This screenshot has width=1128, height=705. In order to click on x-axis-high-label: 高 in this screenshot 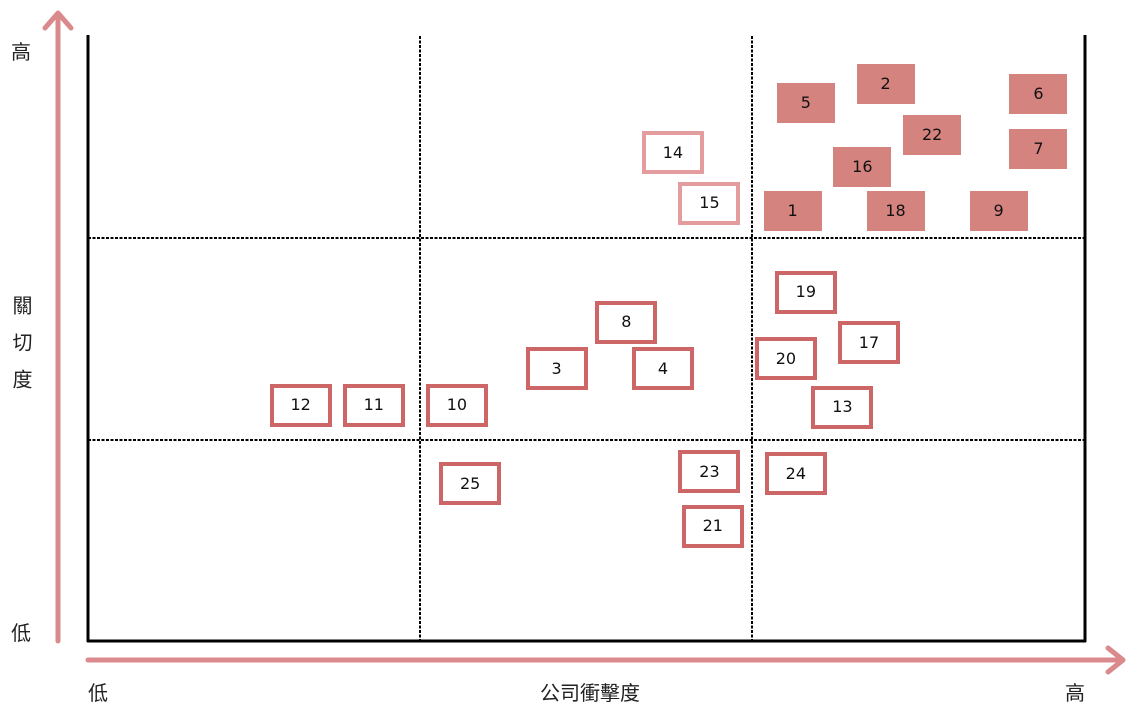, I will do `click(1075, 693)`.